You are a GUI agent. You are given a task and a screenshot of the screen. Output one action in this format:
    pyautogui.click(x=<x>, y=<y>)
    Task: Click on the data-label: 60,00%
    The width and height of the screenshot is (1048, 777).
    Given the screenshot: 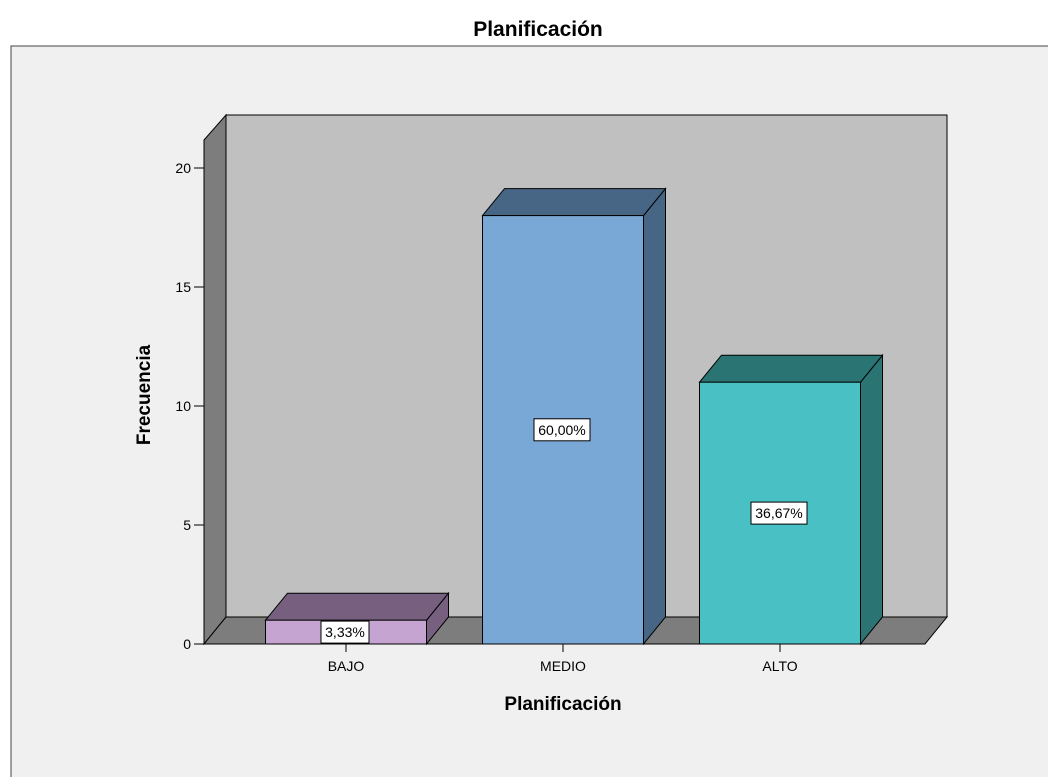 What is the action you would take?
    pyautogui.click(x=561, y=430)
    